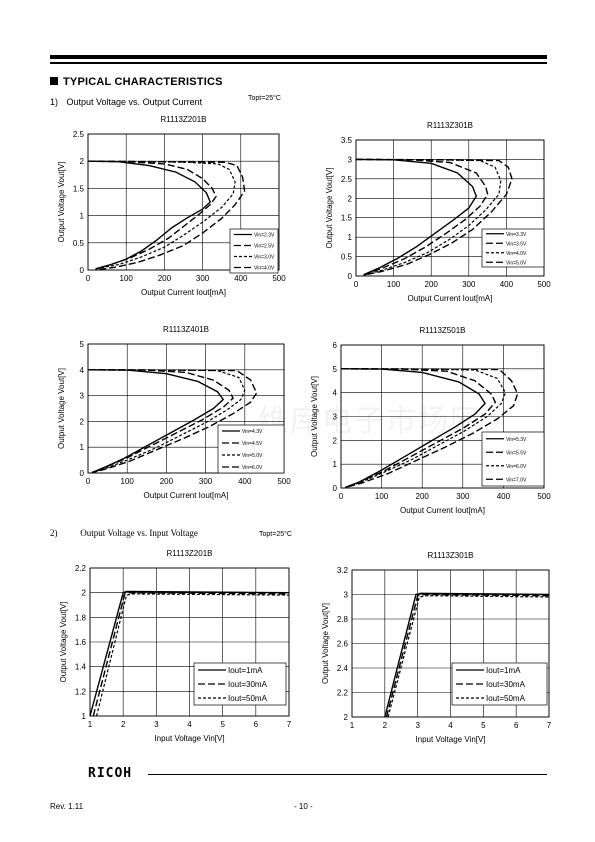 The height and width of the screenshot is (842, 595). Describe the element at coordinates (352, 725) in the screenshot. I see `x-tick-label: 1` at that location.